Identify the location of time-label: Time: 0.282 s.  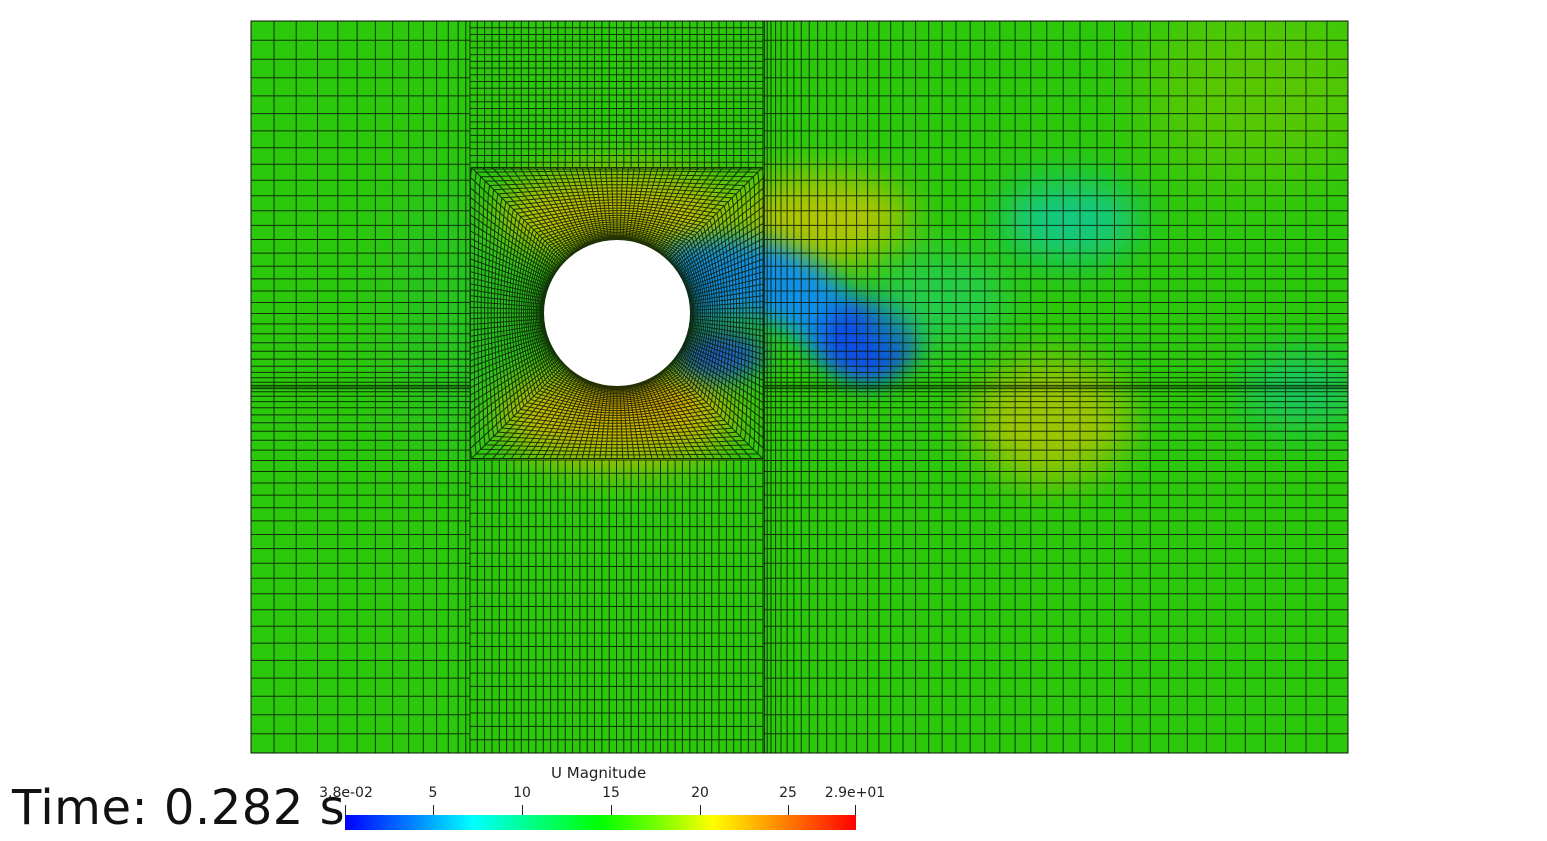
(179, 808).